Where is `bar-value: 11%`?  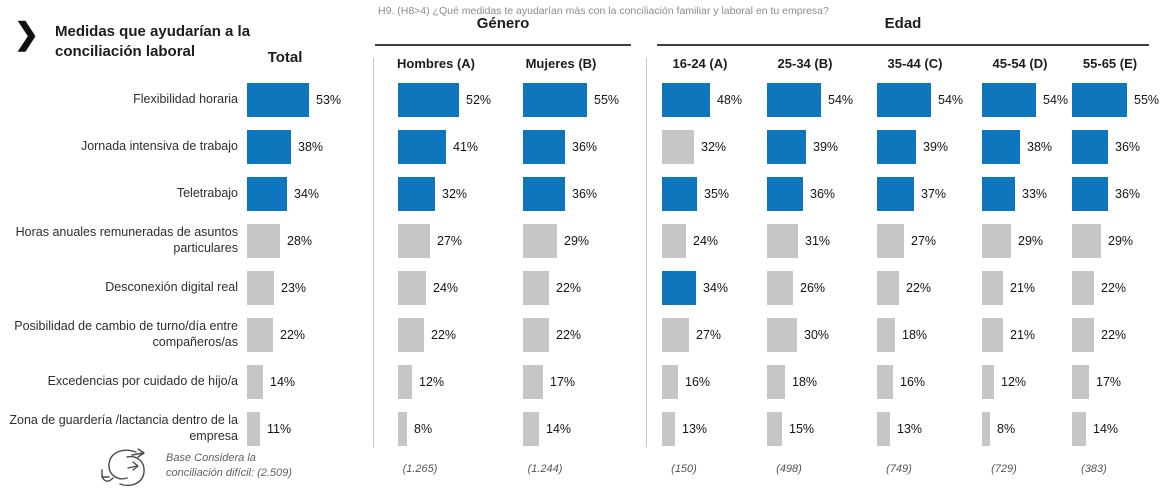
bar-value: 11% is located at coordinates (279, 429).